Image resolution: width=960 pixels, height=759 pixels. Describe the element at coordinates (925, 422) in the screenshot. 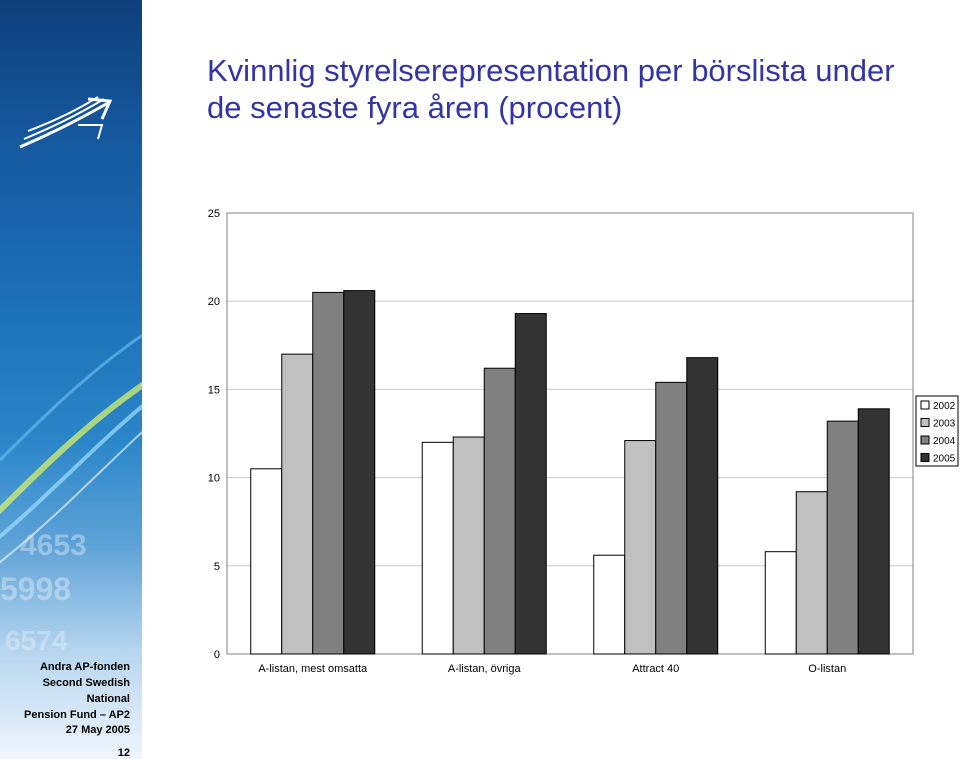

I see `legend-swatch-2003` at that location.